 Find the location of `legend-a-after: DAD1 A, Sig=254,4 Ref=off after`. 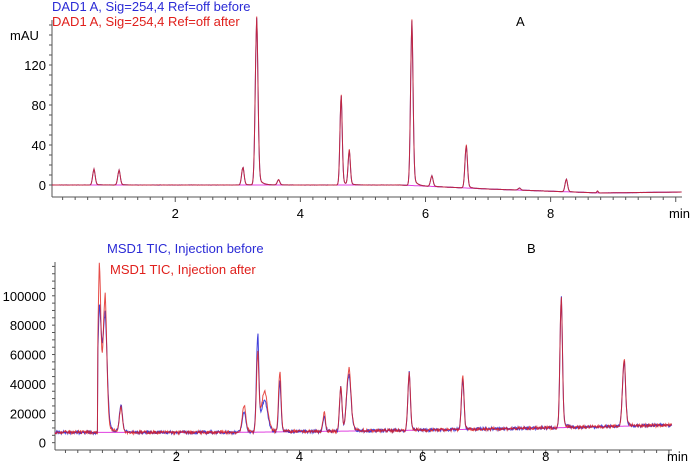

legend-a-after: DAD1 A, Sig=254,4 Ref=off after is located at coordinates (146, 21).